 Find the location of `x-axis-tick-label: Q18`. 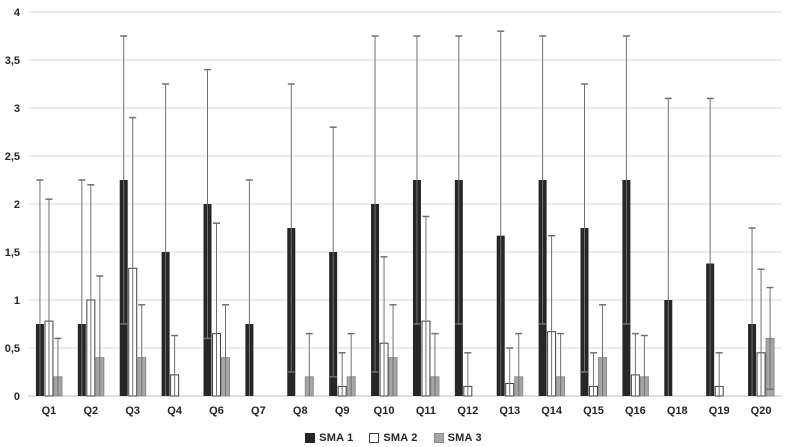

x-axis-tick-label: Q18 is located at coordinates (677, 411).